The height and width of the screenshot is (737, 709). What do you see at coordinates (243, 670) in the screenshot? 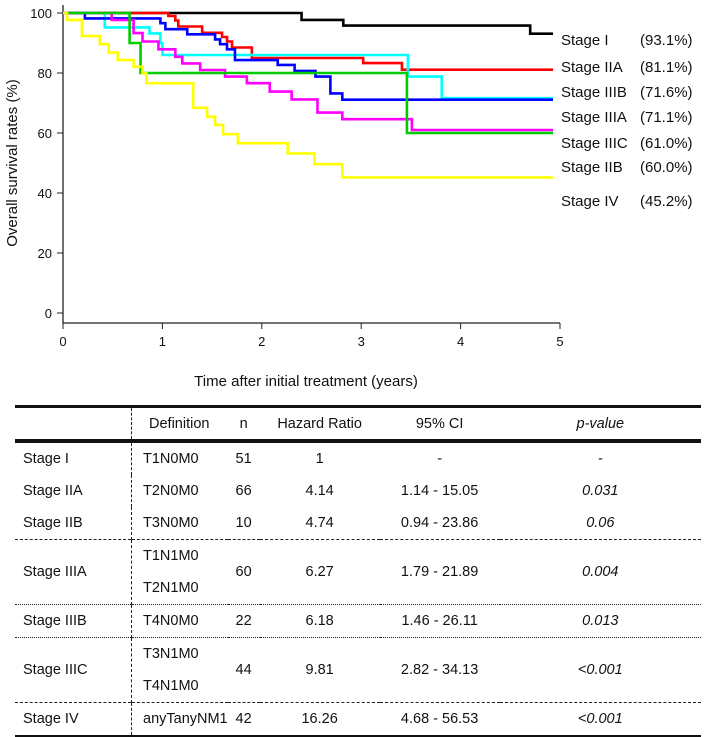
I see `n-cell: 44` at bounding box center [243, 670].